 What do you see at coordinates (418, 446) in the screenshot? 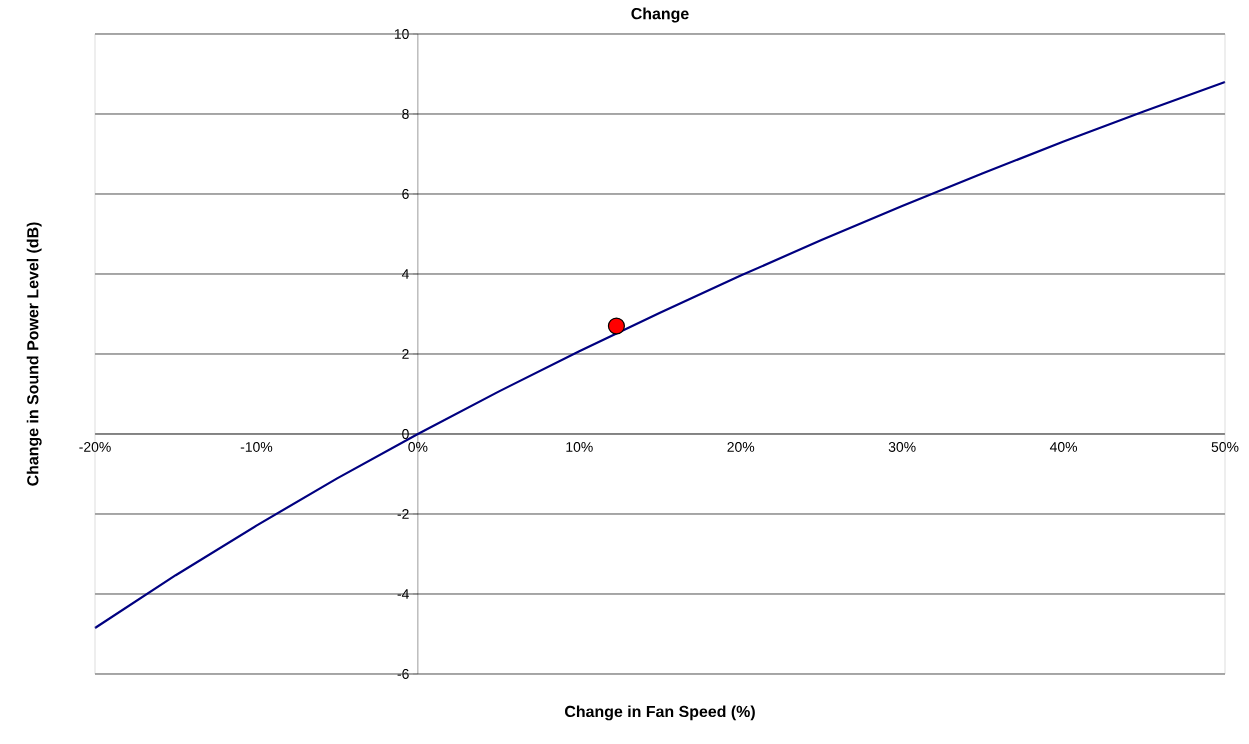
I see `x-tick-label: 0%` at bounding box center [418, 446].